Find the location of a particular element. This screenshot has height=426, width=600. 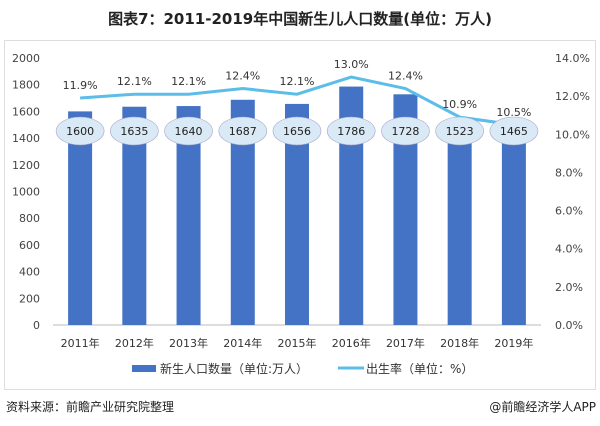

rate-value-label: 10.5% is located at coordinates (513, 112).